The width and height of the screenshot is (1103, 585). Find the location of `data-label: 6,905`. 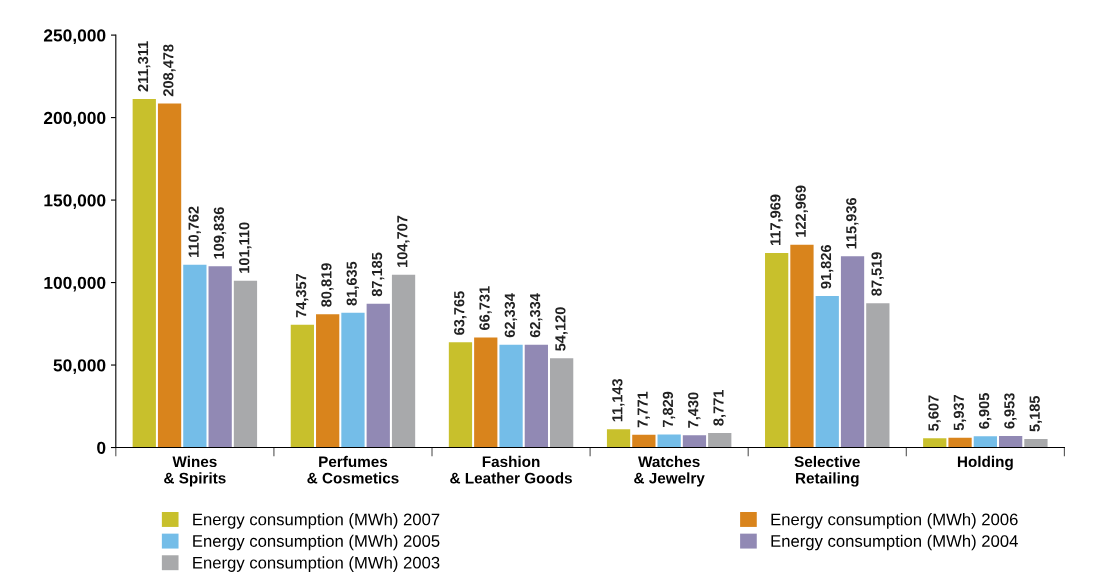

data-label: 6,905 is located at coordinates (985, 411).